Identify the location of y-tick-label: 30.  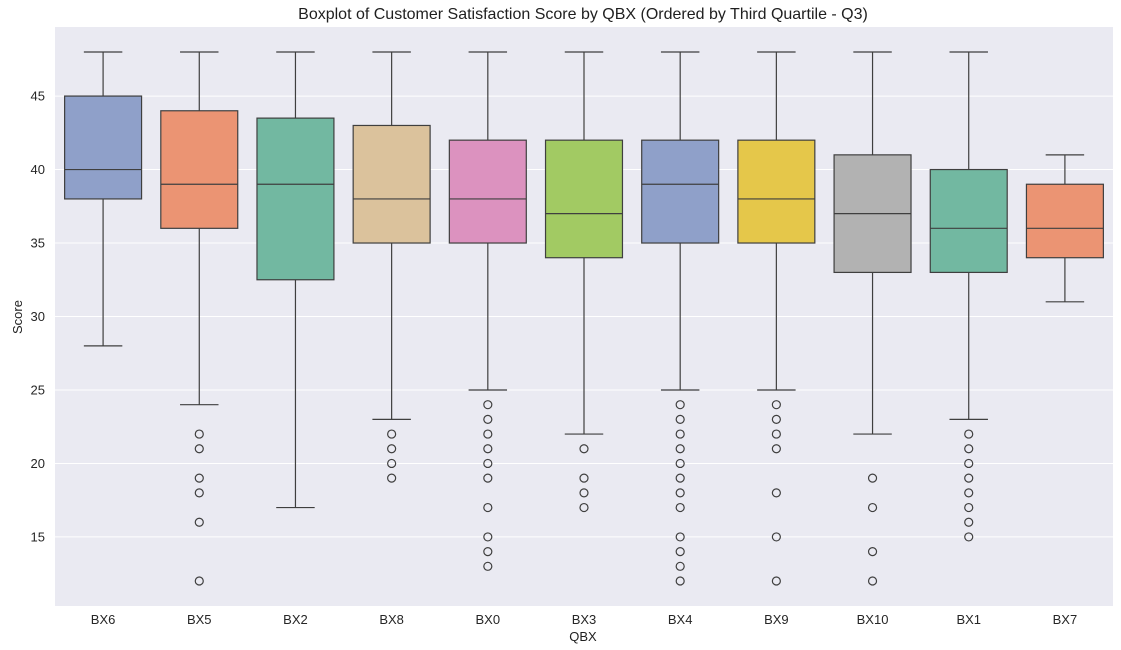
(38, 316).